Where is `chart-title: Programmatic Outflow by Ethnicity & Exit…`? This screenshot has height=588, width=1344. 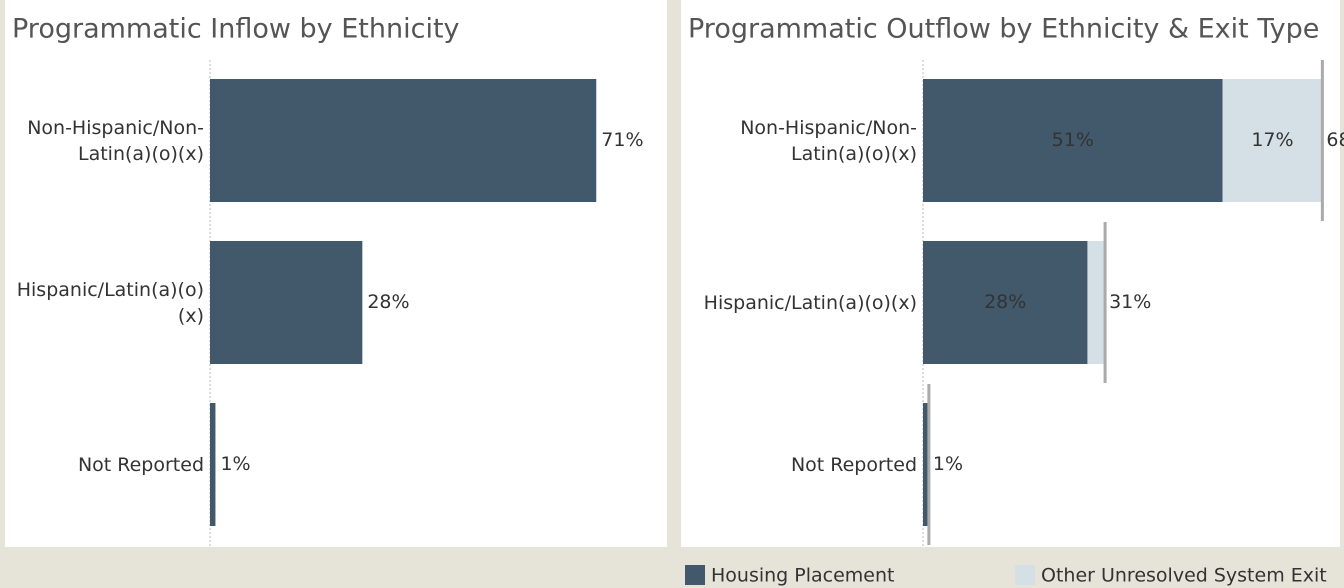 chart-title: Programmatic Outflow by Ethnicity & Exit… is located at coordinates (1003, 29).